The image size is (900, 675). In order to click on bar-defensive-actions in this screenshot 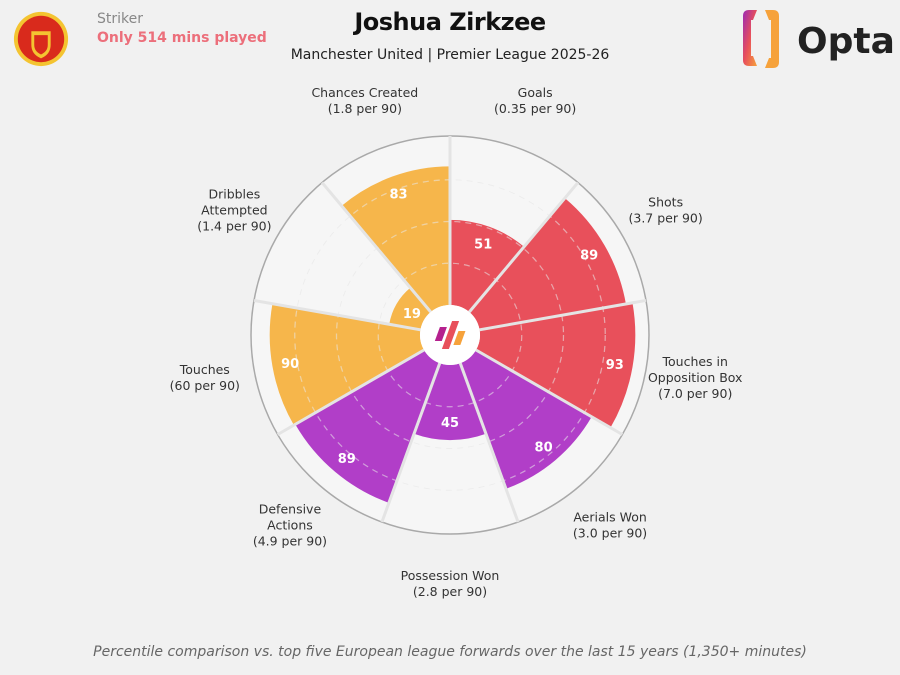, I will do `click(367, 426)`.